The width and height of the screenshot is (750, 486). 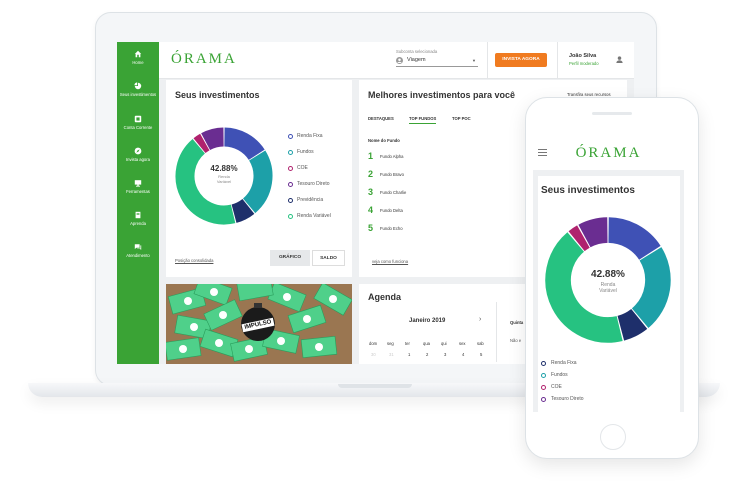 What do you see at coordinates (444, 343) in the screenshot?
I see `weekday-label: qui` at bounding box center [444, 343].